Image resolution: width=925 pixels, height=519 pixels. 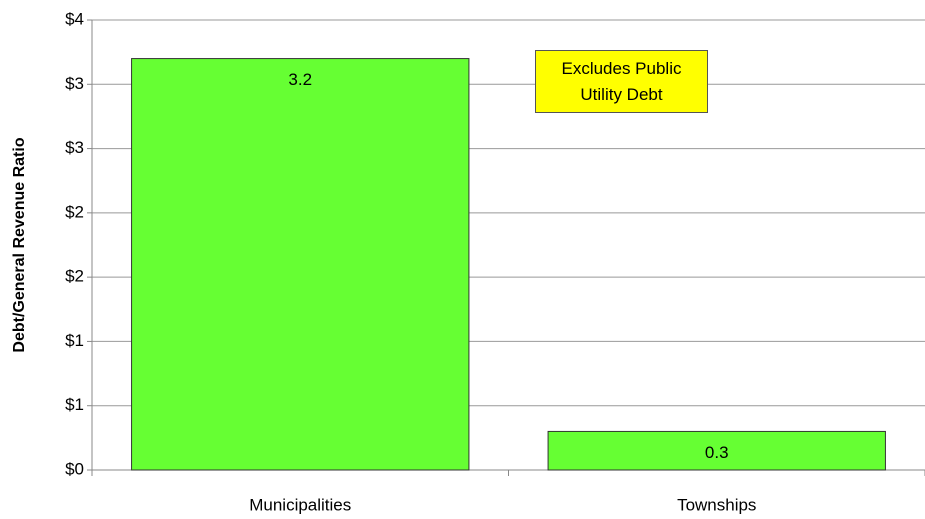 I want to click on x-tick-label: Municipalities, so click(x=300, y=504).